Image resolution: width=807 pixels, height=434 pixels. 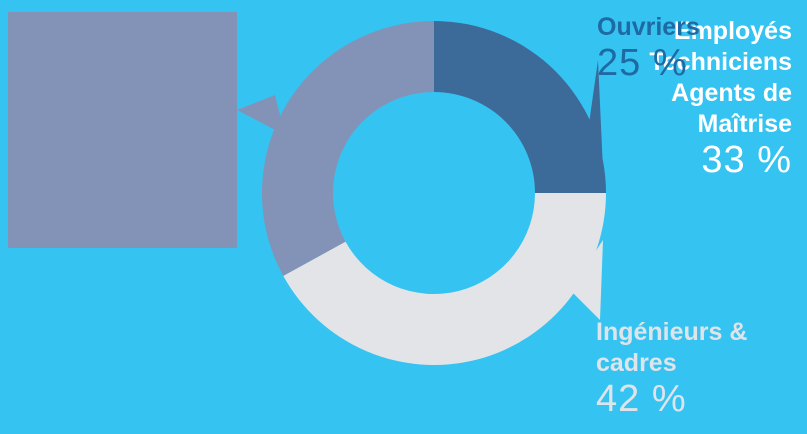 What do you see at coordinates (642, 63) in the screenshot?
I see `ouvriers-percent: 25 %` at bounding box center [642, 63].